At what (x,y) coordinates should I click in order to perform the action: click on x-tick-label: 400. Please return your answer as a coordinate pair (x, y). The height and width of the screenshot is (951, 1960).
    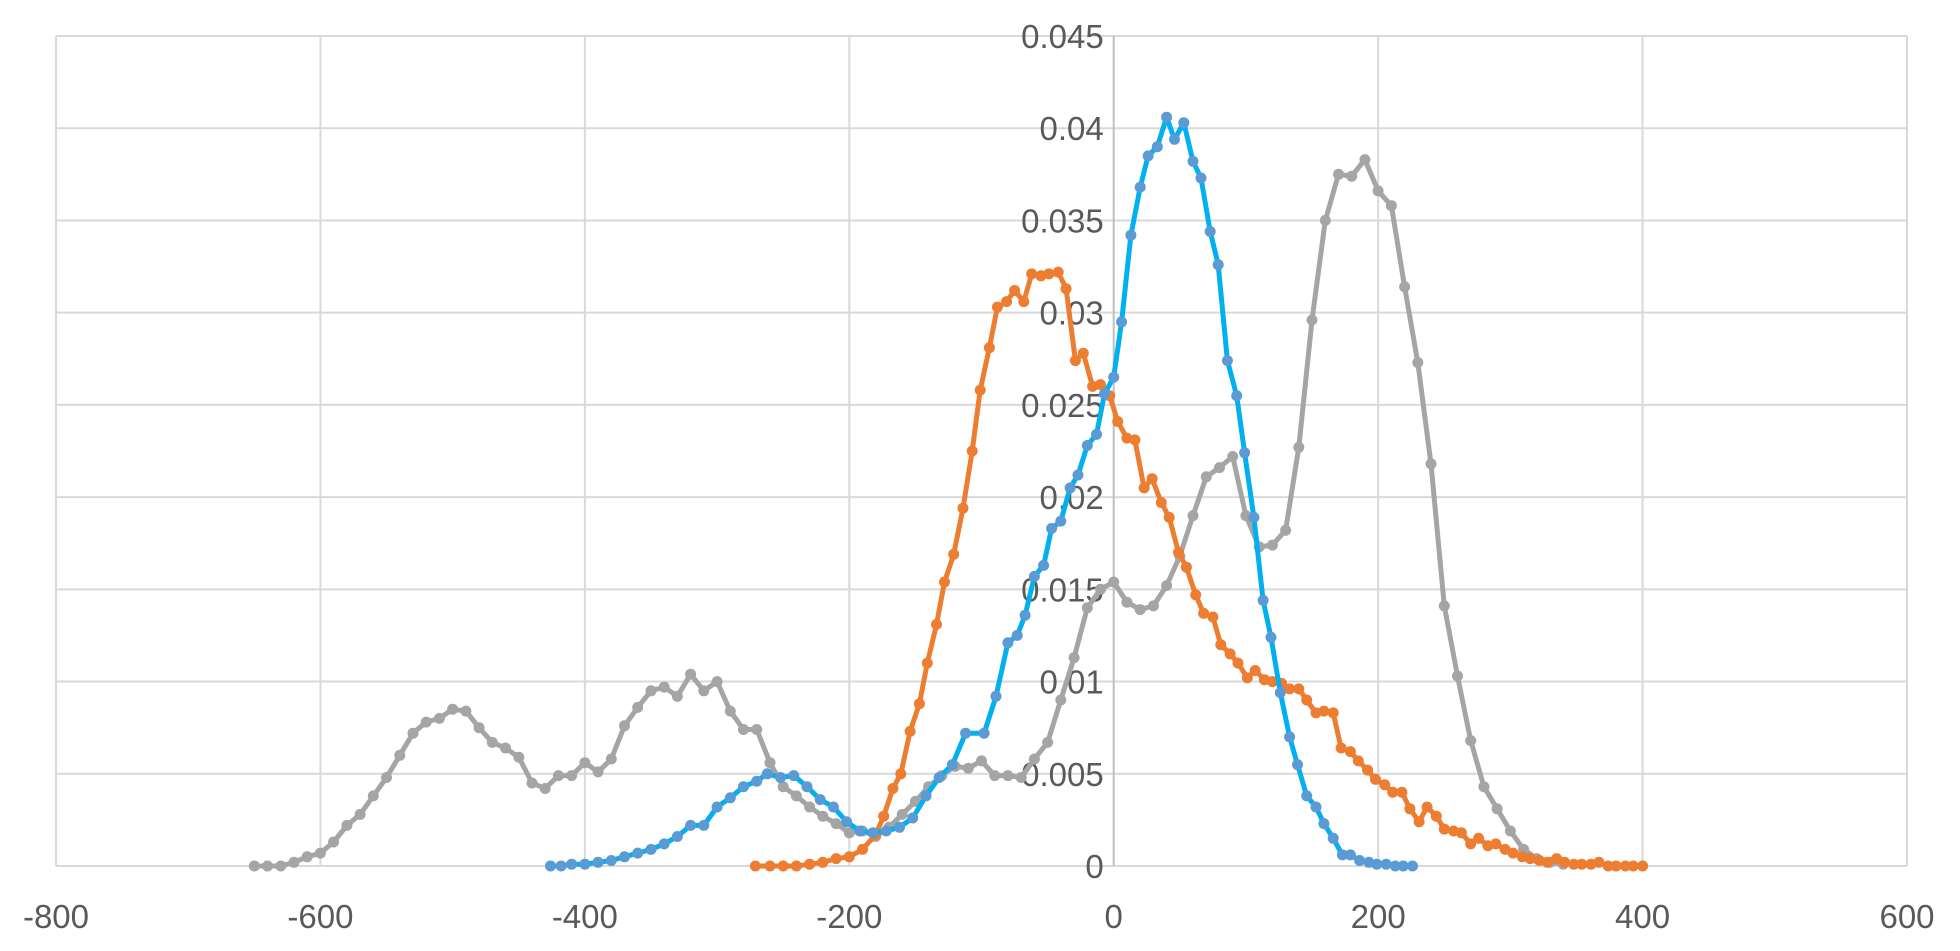
    Looking at the image, I should click on (1642, 916).